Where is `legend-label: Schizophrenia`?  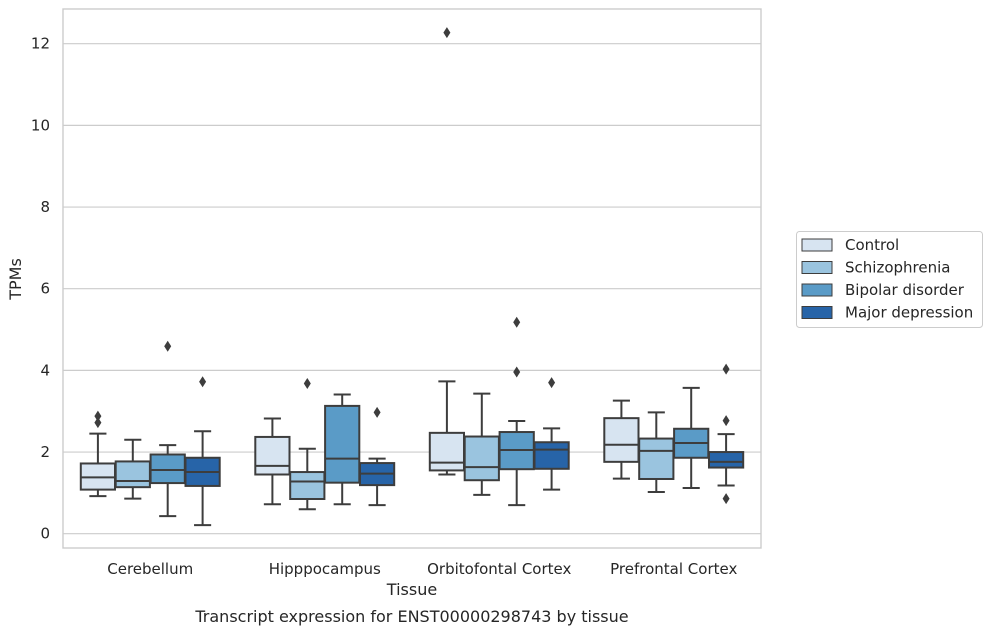
legend-label: Schizophrenia is located at coordinates (897, 268).